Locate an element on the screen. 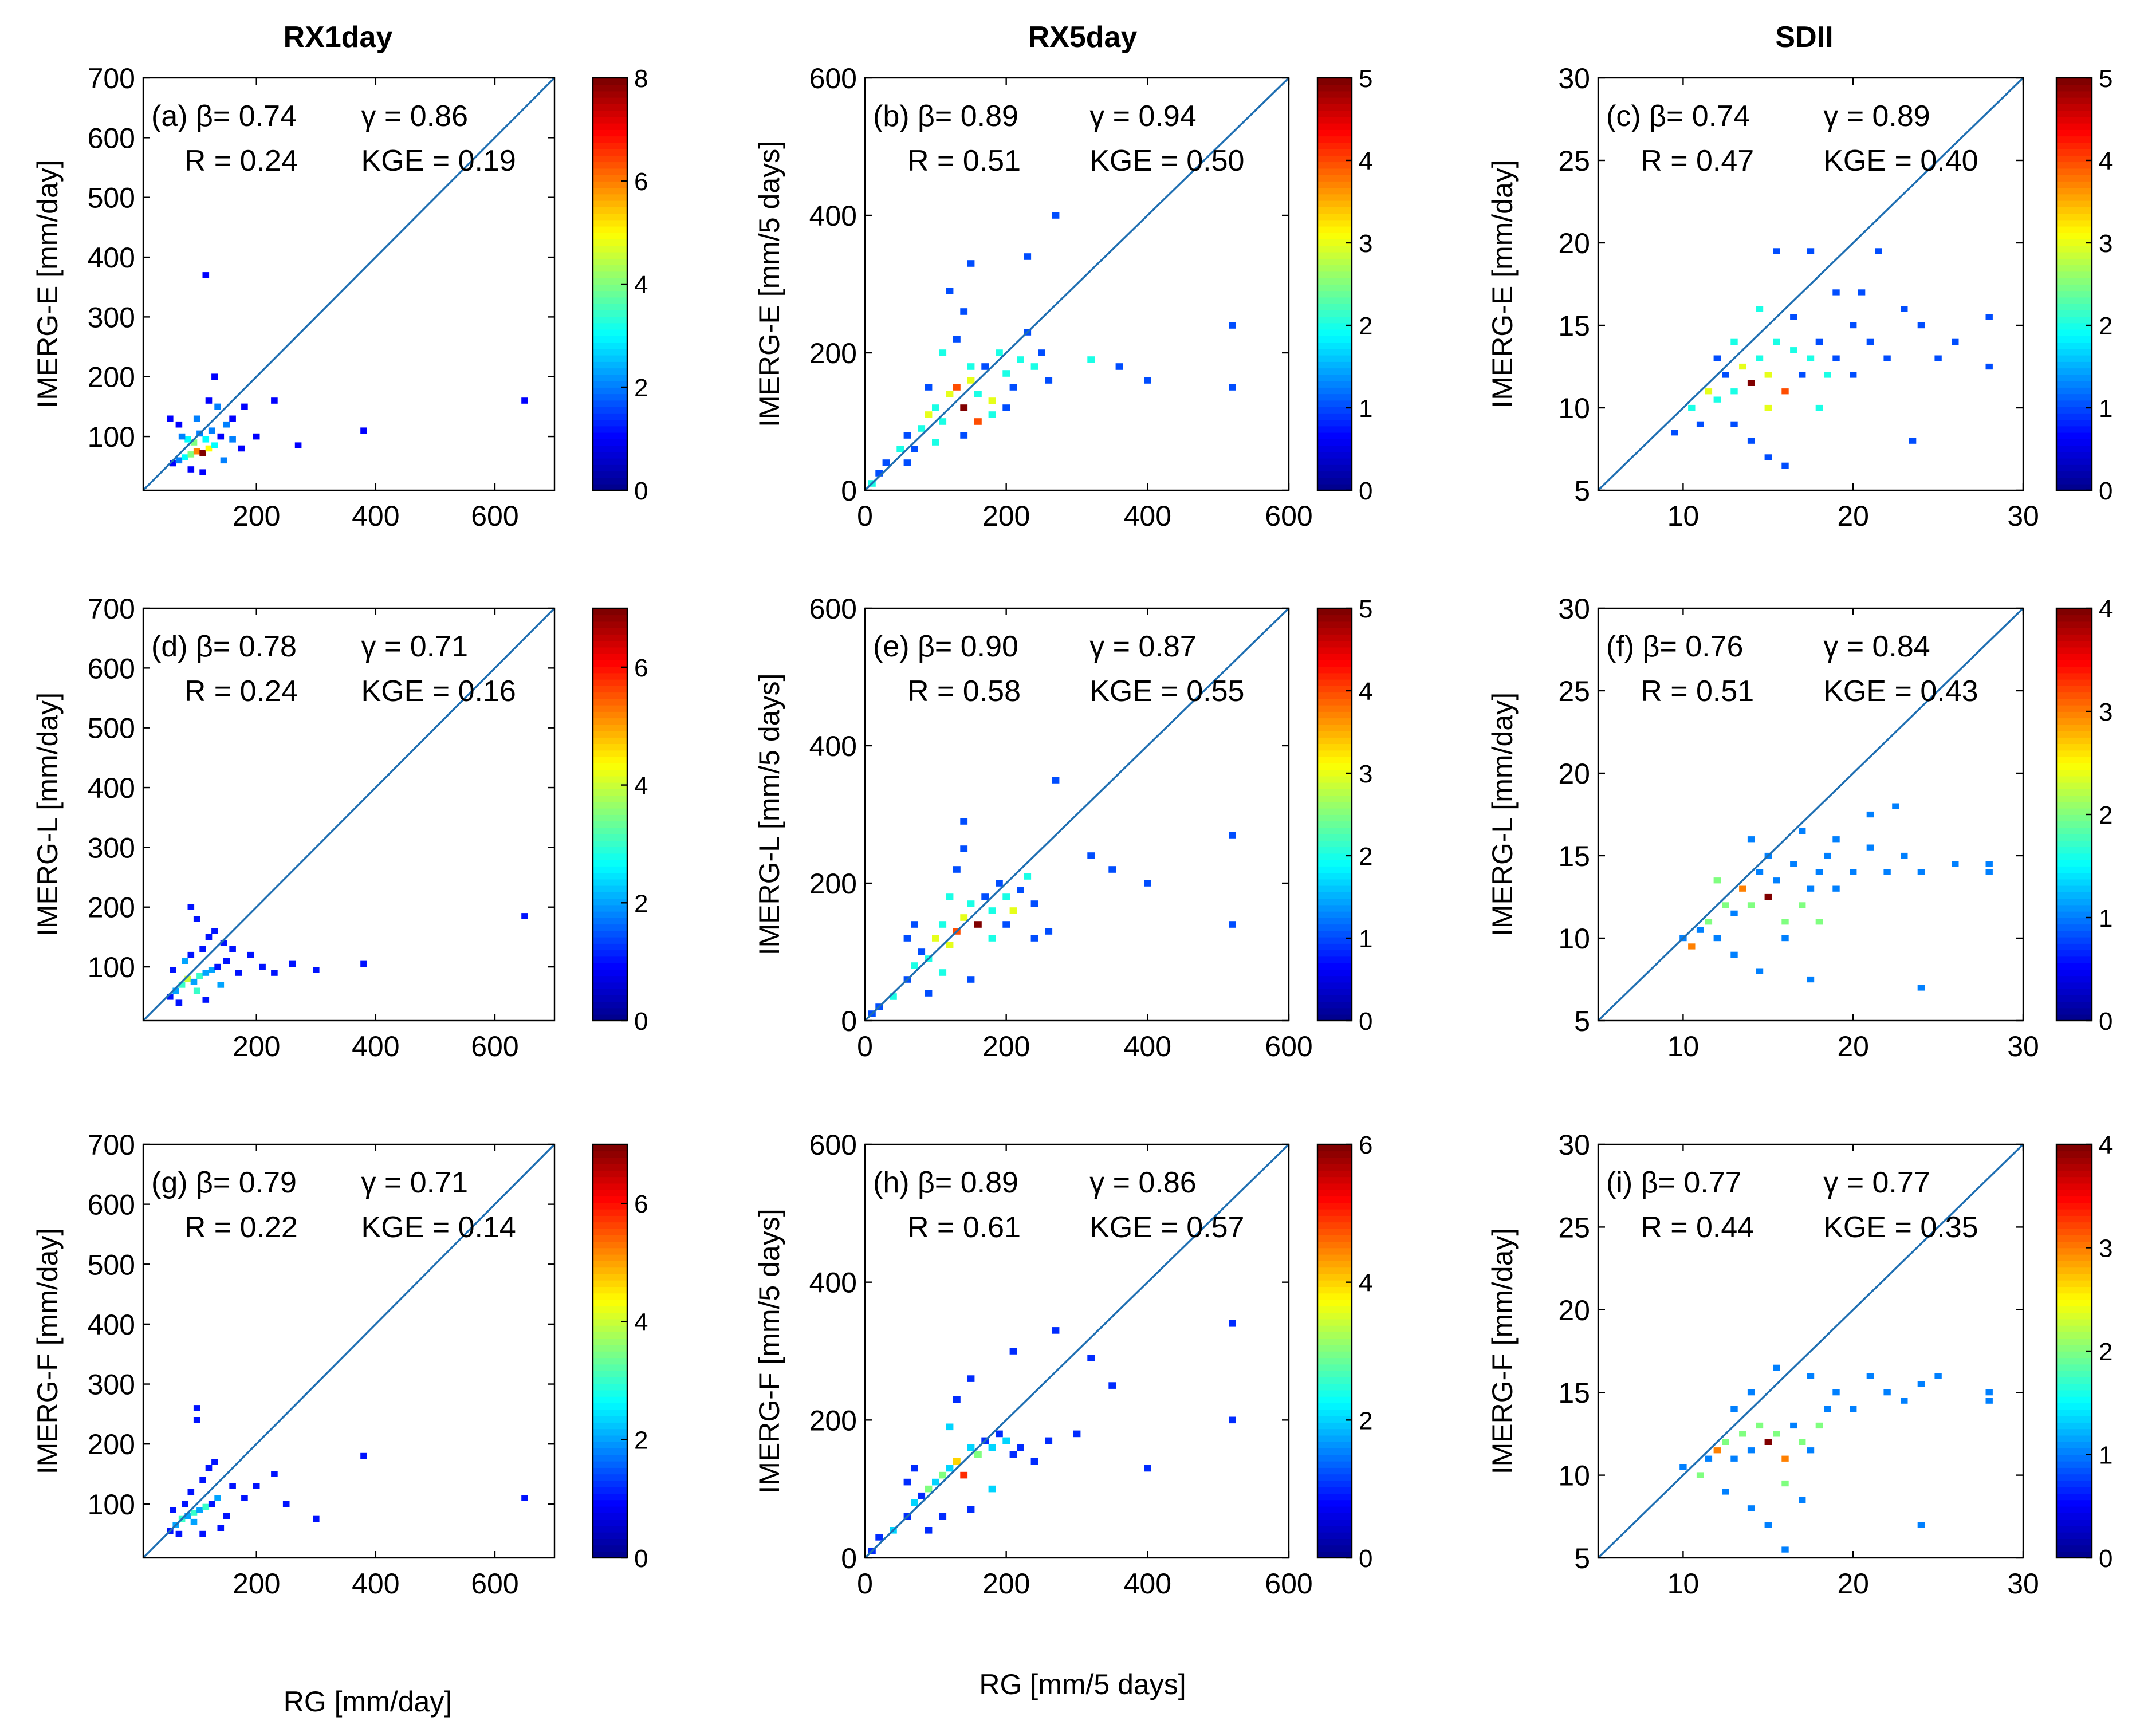 This screenshot has width=2140, height=1736. colorbar-tick-label: 2 is located at coordinates (2106, 326).